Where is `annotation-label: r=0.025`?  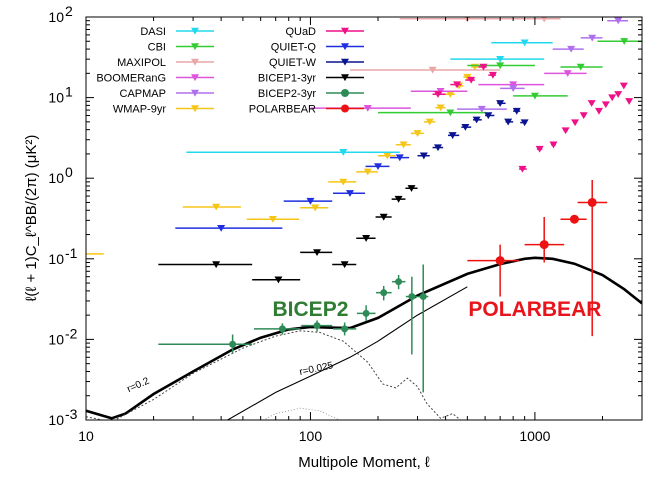
annotation-label: r=0.025 is located at coordinates (317, 369).